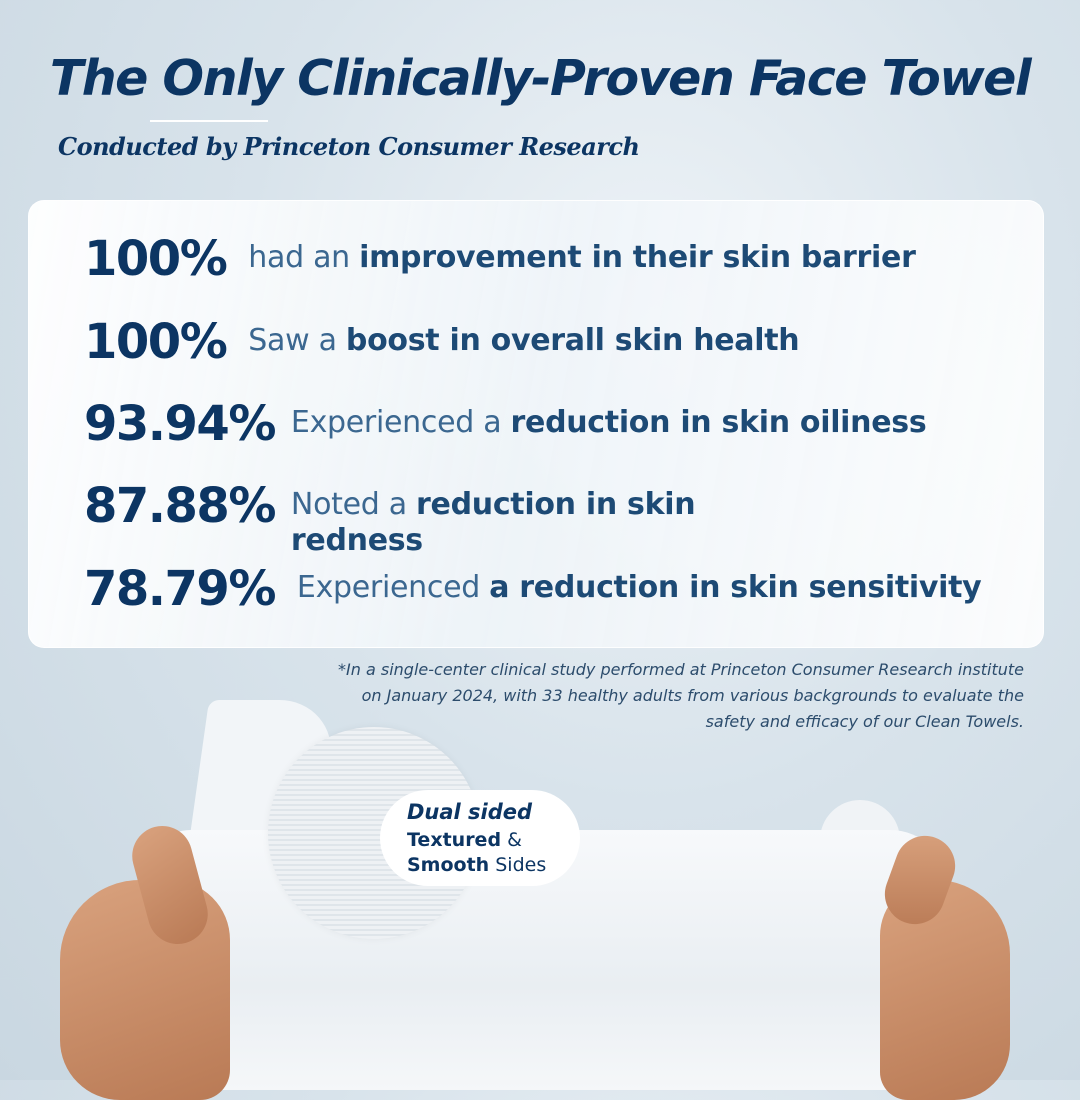 This screenshot has width=1080, height=1100. What do you see at coordinates (180, 589) in the screenshot?
I see `stat-value: 78.79%` at bounding box center [180, 589].